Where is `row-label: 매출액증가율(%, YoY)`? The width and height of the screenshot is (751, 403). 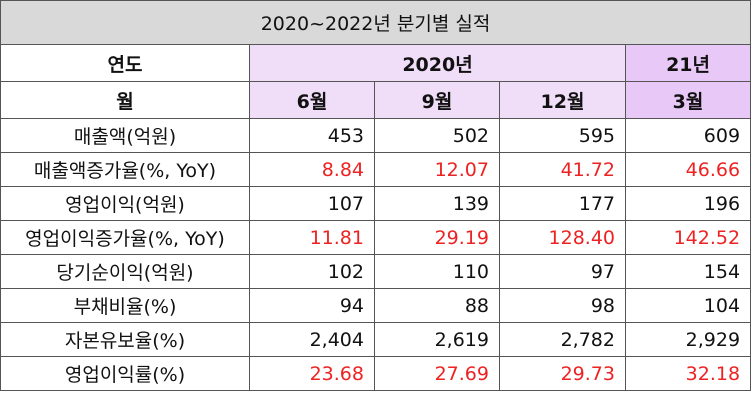
row-label: 매출액증가율(%, YoY) is located at coordinates (125, 169).